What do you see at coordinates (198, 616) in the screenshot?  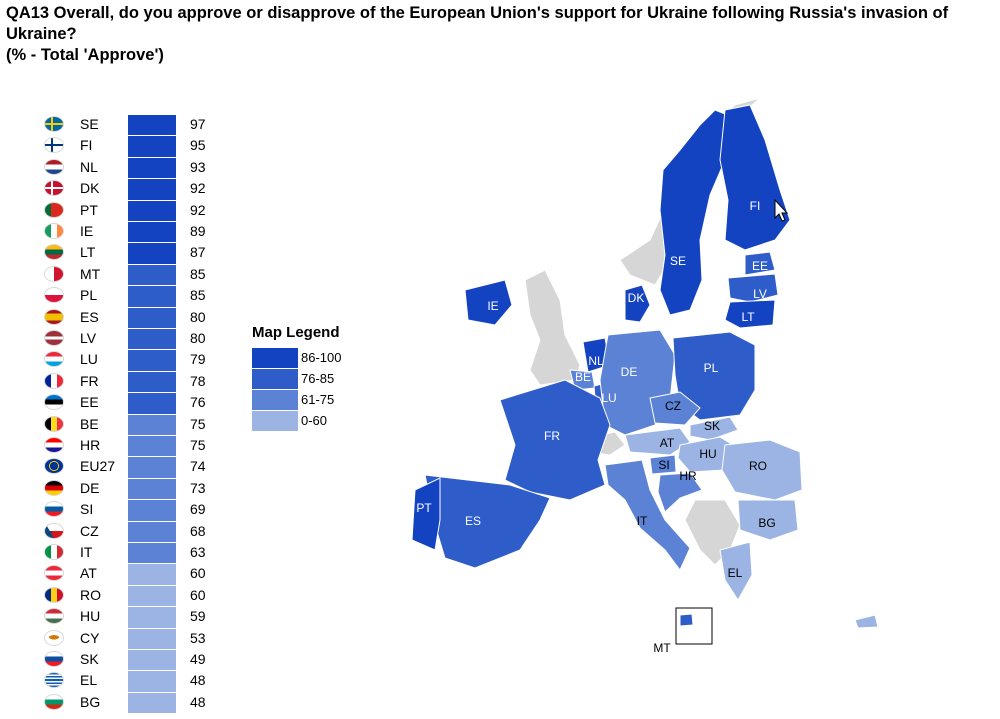 I see `value-label: 59` at bounding box center [198, 616].